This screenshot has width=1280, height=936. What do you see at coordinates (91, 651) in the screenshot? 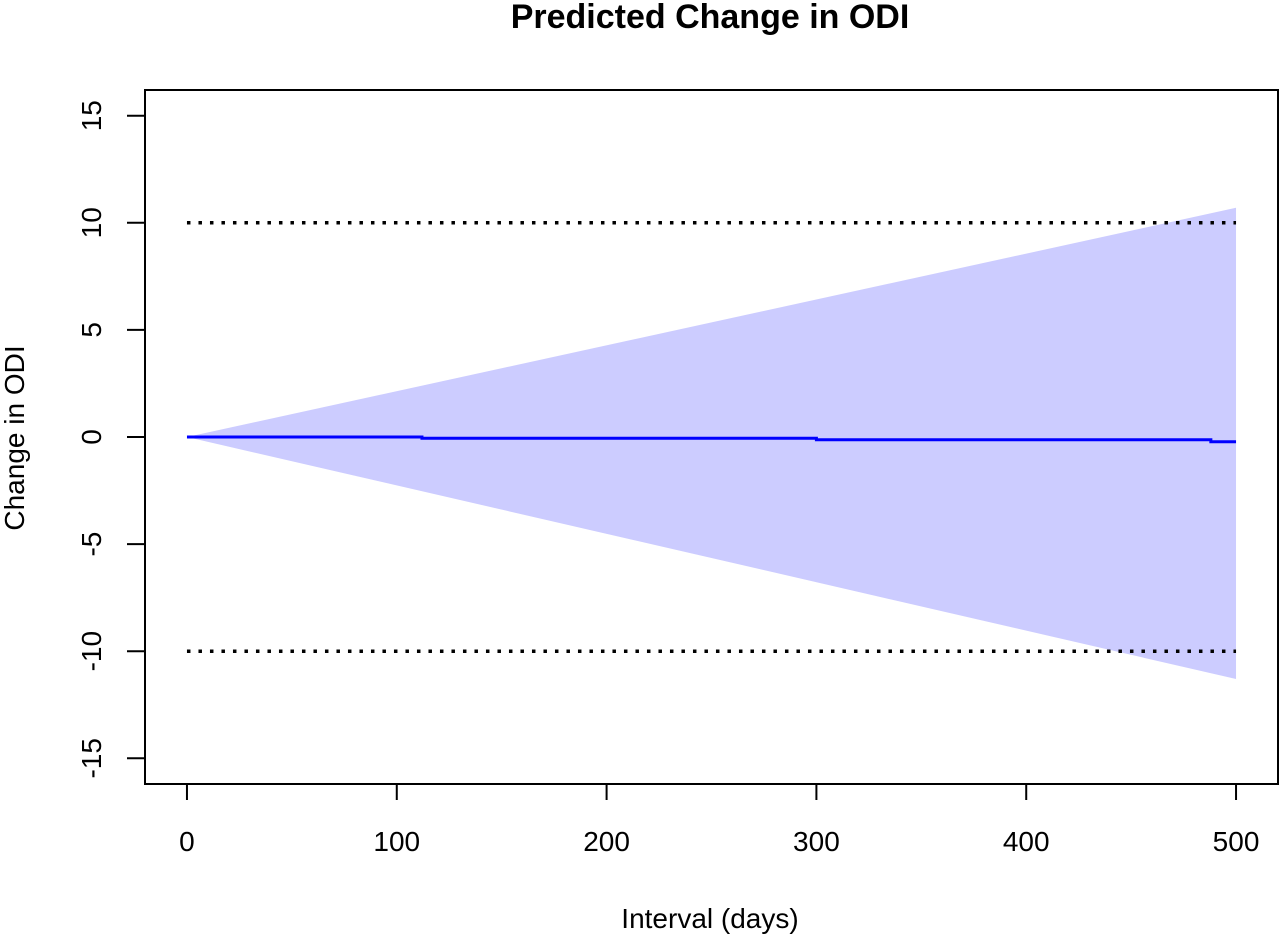
I see `y-tick-label: -10` at bounding box center [91, 651].